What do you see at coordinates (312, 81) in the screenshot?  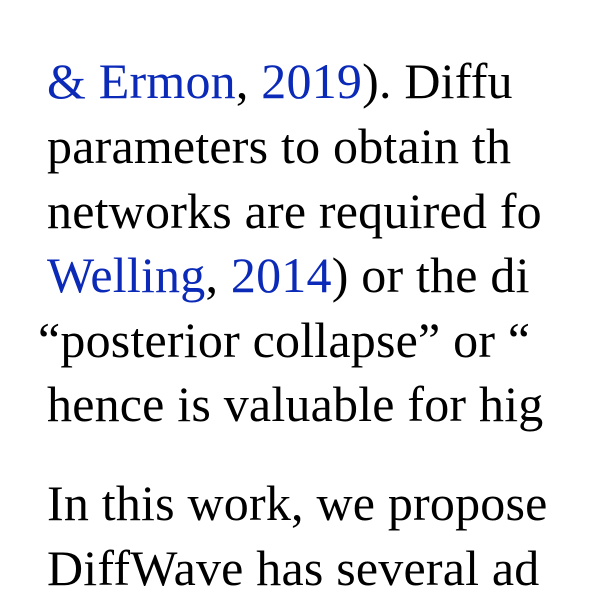 I see `citation-year-link: 2019` at bounding box center [312, 81].